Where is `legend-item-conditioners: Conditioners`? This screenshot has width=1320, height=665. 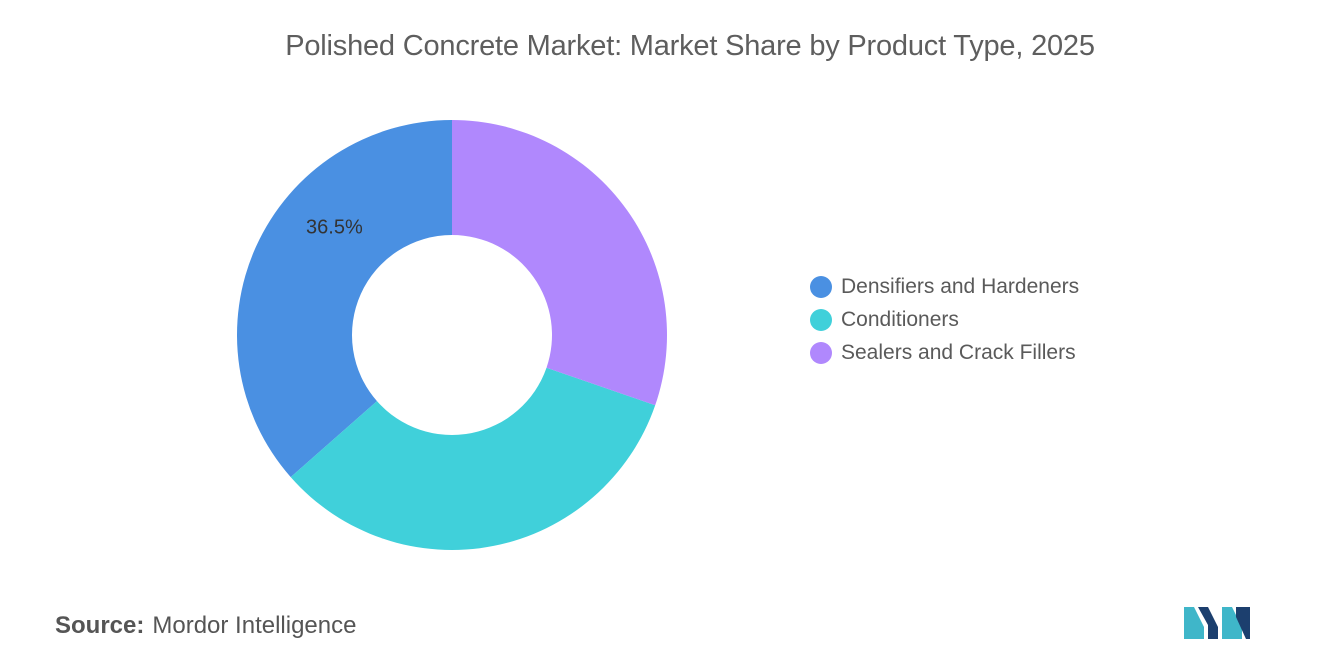
legend-item-conditioners: Conditioners is located at coordinates (944, 319).